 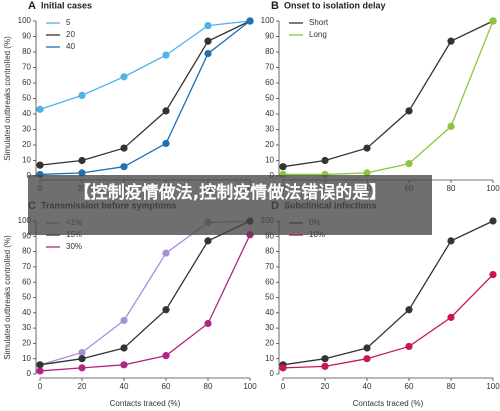 What do you see at coordinates (318, 34) in the screenshot?
I see `legend-label: Long` at bounding box center [318, 34].